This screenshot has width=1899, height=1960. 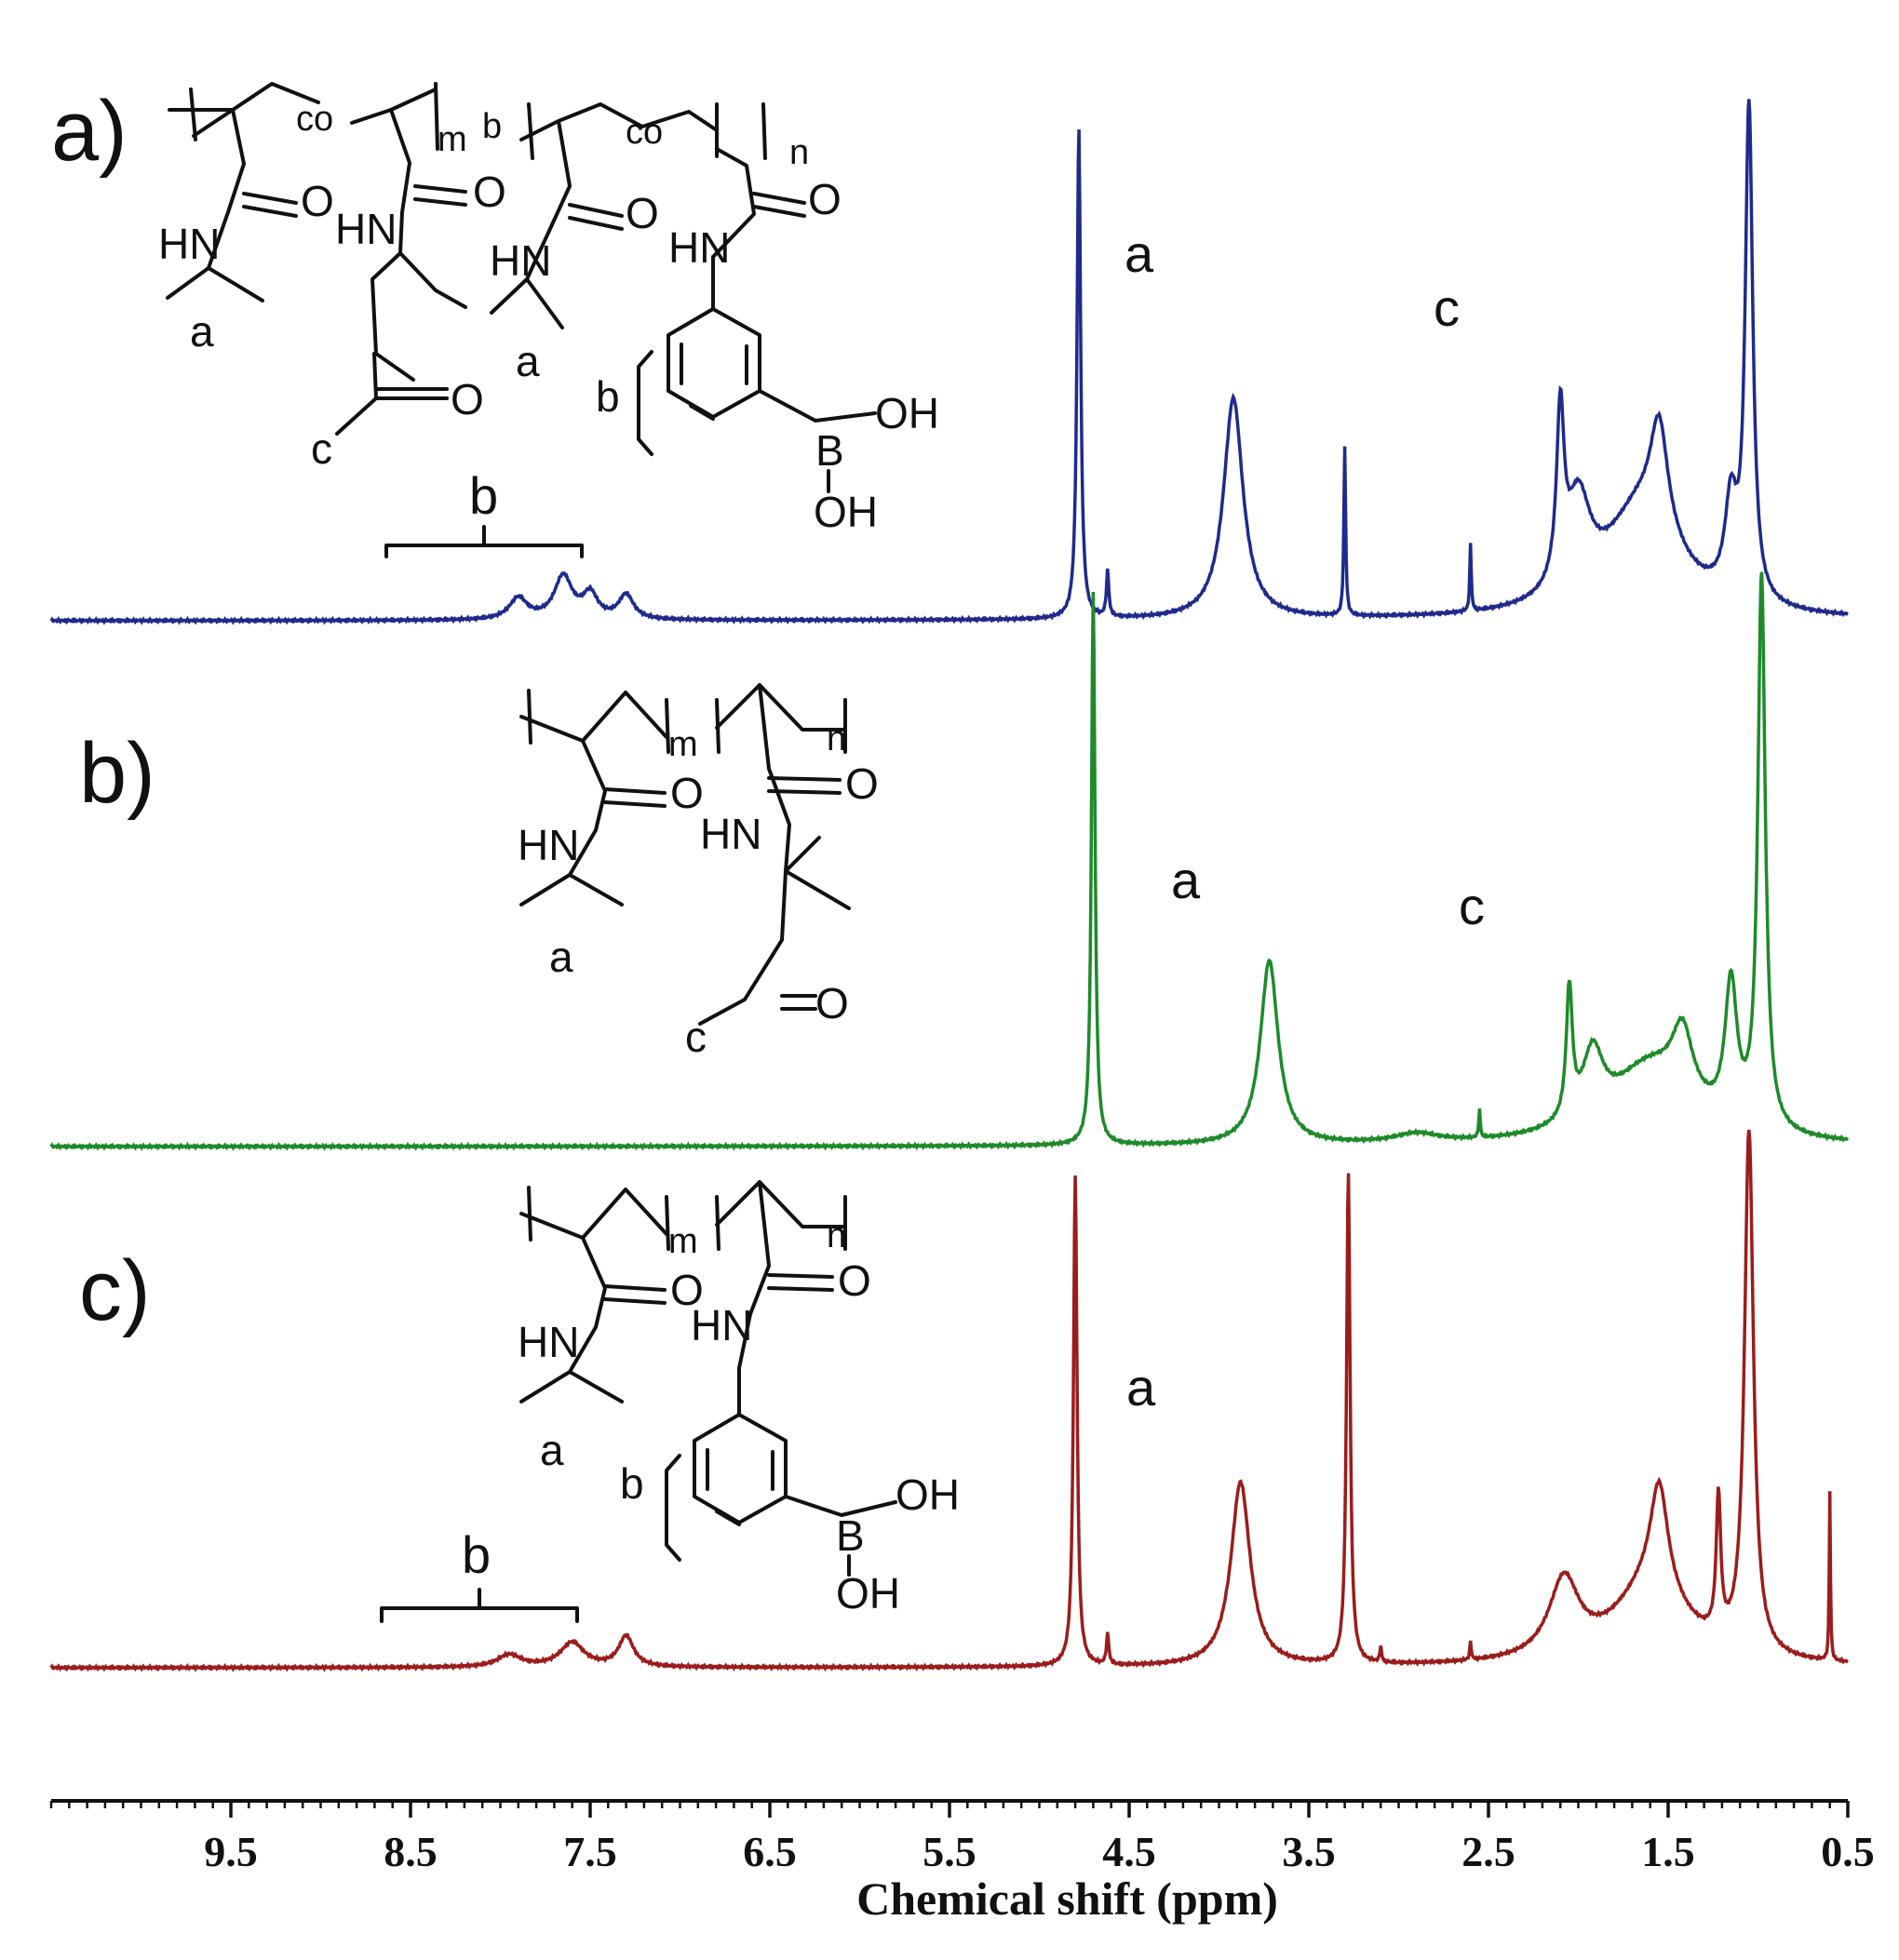 What do you see at coordinates (1848, 1851) in the screenshot?
I see `x-tick-label: 0.5` at bounding box center [1848, 1851].